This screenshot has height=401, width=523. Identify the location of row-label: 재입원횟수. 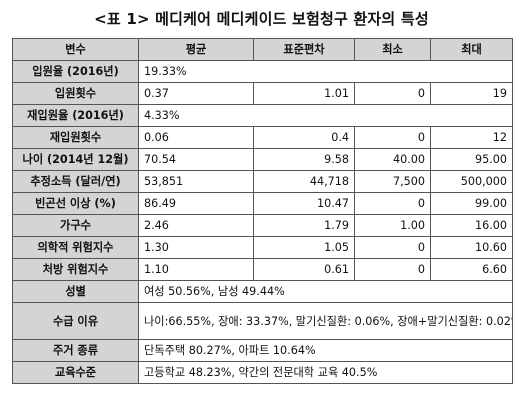
(75, 137).